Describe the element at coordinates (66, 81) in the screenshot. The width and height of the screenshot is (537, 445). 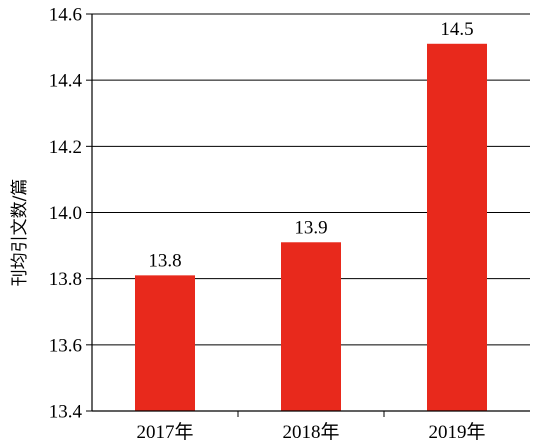
I see `y-tick-label: 14.4` at that location.